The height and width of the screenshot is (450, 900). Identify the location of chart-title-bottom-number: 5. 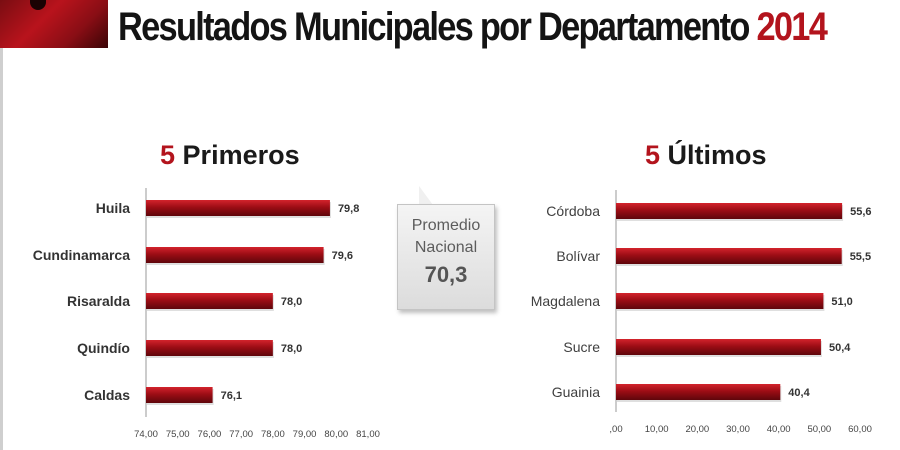
(653, 155).